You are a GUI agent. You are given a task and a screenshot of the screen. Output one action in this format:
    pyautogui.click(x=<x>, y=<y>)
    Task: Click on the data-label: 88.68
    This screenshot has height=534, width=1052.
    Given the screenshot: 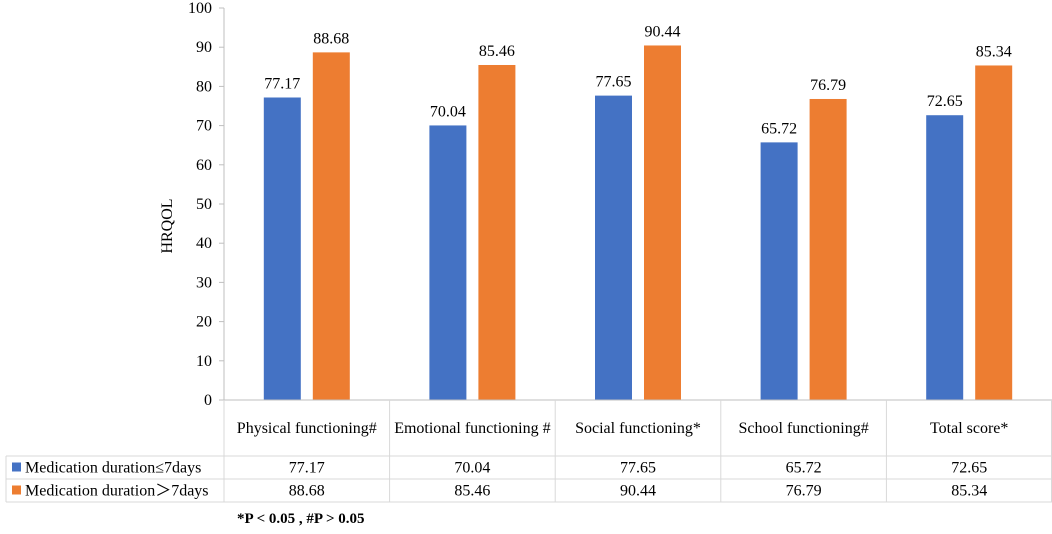 What is the action you would take?
    pyautogui.click(x=331, y=38)
    